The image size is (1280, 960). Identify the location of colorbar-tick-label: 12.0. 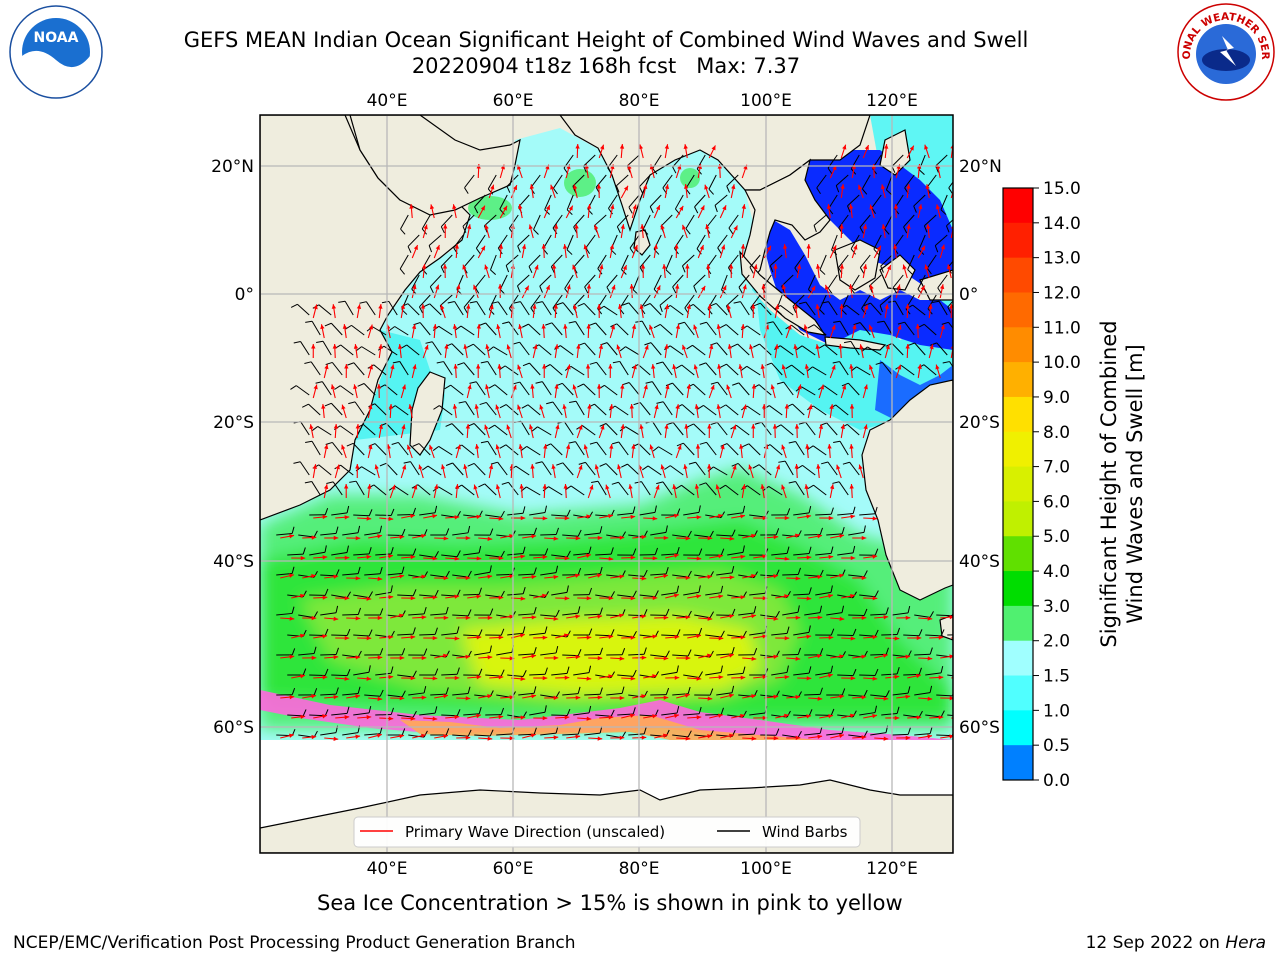
(1062, 293).